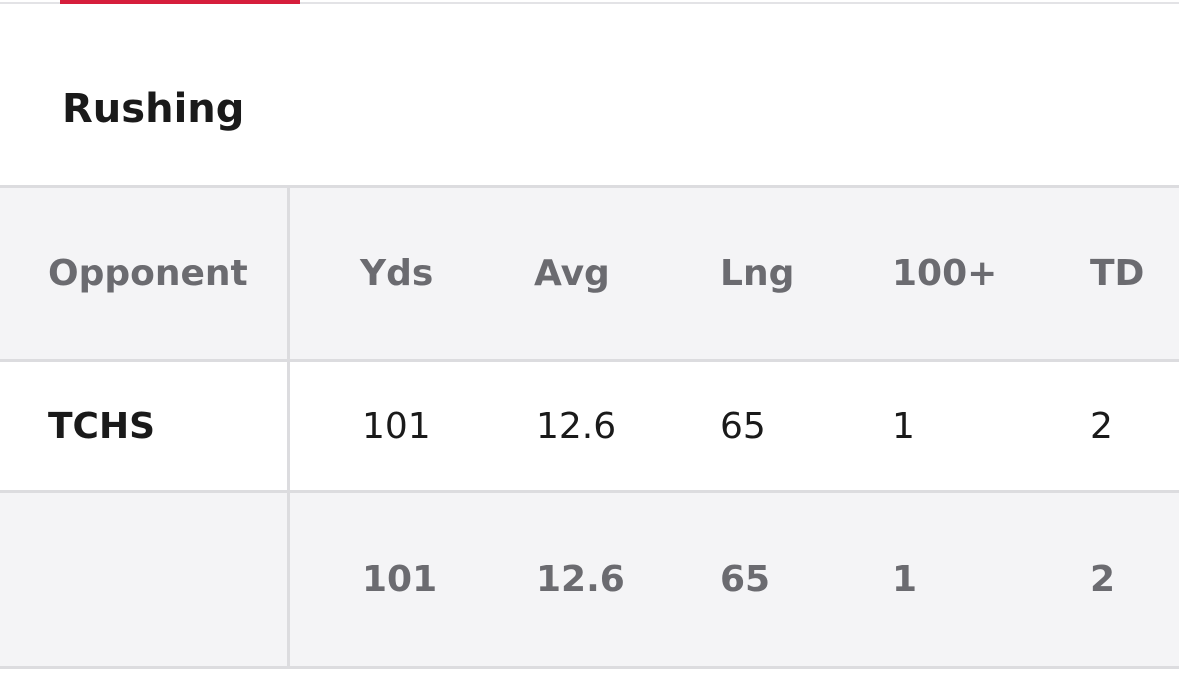 The height and width of the screenshot is (698, 1179). Describe the element at coordinates (148, 273) in the screenshot. I see `column-header-opponent: Opponent` at that location.